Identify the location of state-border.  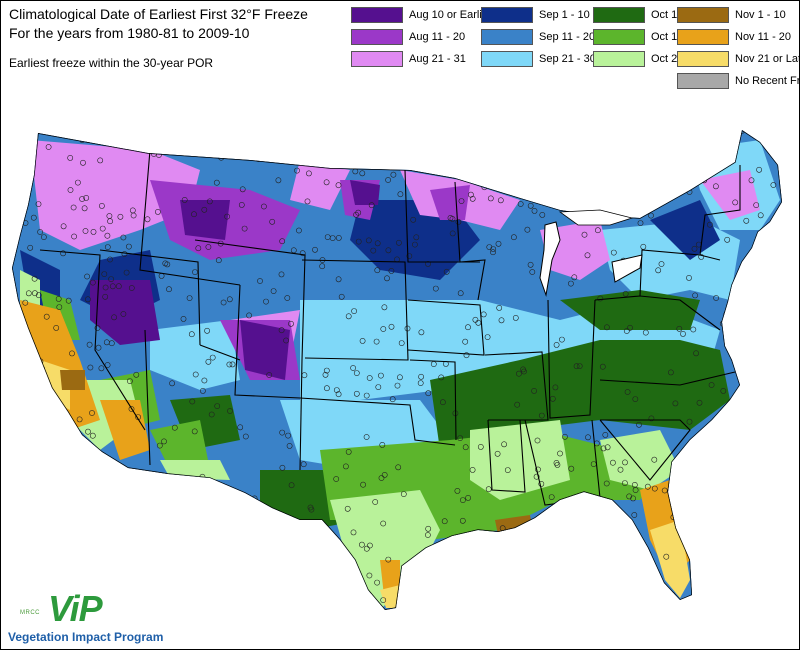
(446, 327).